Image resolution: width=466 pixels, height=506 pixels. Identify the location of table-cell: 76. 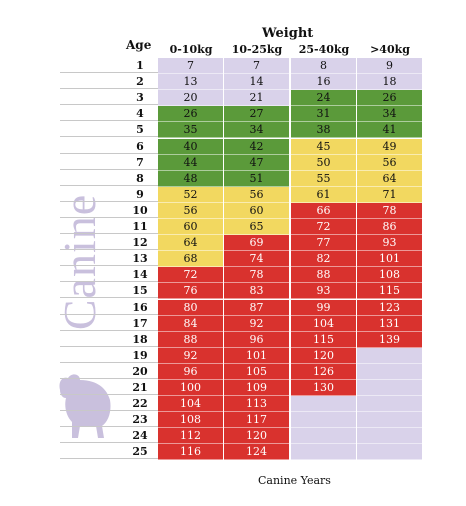
(190, 291).